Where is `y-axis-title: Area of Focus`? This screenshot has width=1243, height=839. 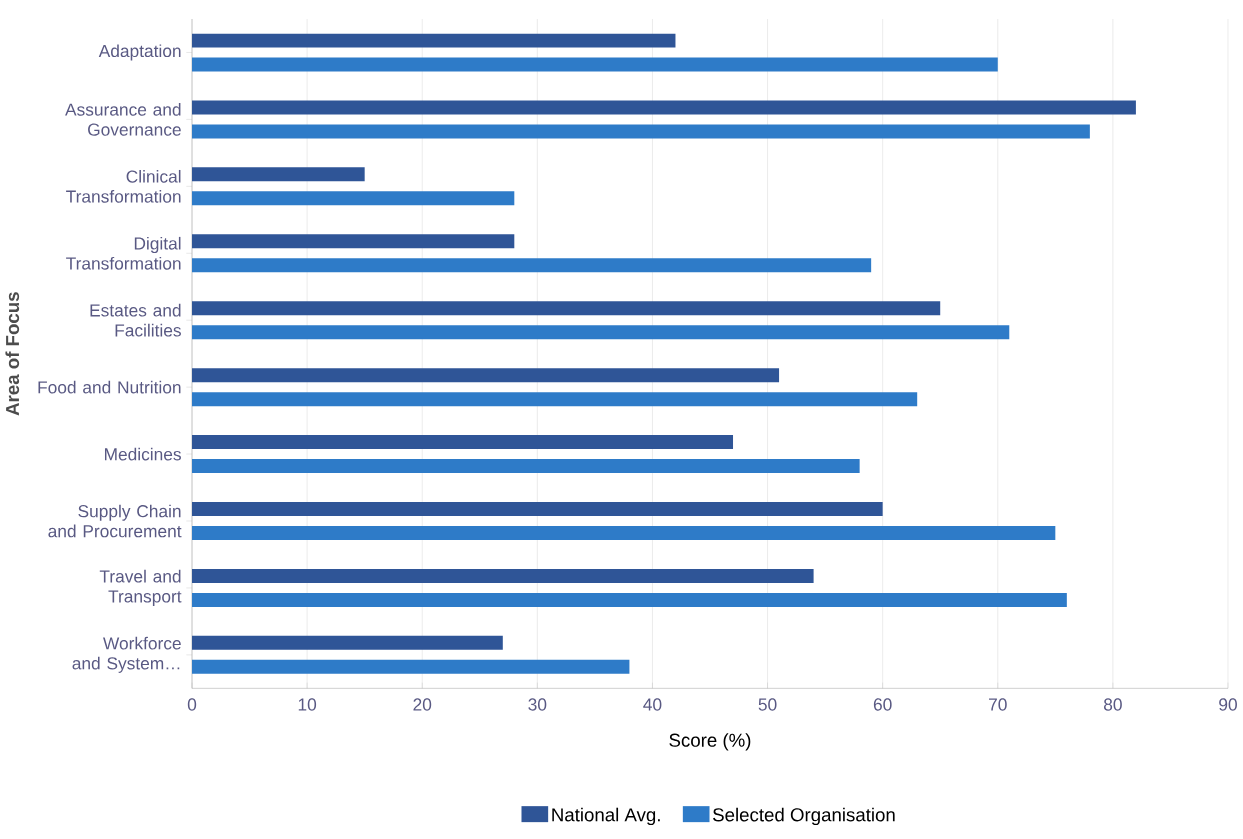 y-axis-title: Area of Focus is located at coordinates (12, 354).